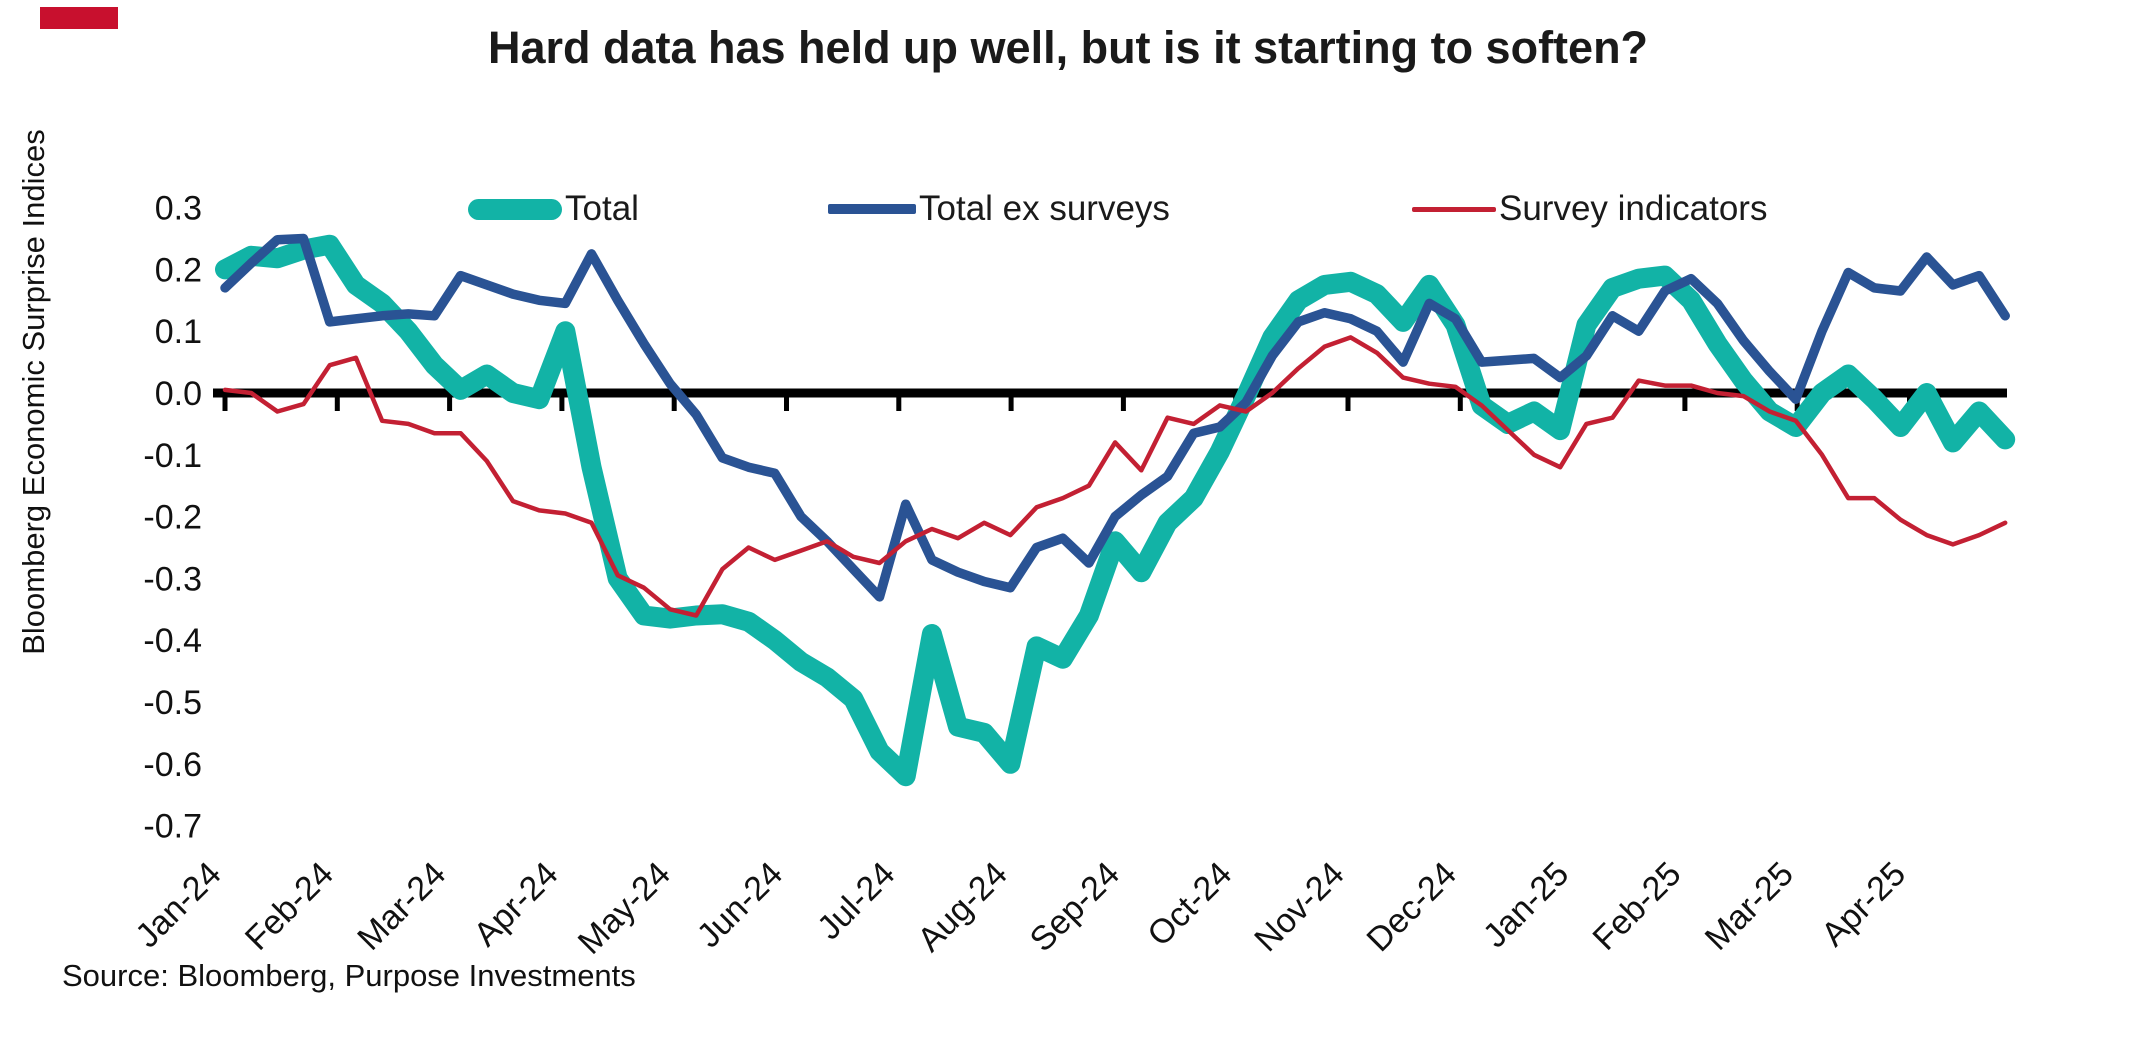 The width and height of the screenshot is (2136, 1052). What do you see at coordinates (602, 208) in the screenshot?
I see `legend-label-total: Total` at bounding box center [602, 208].